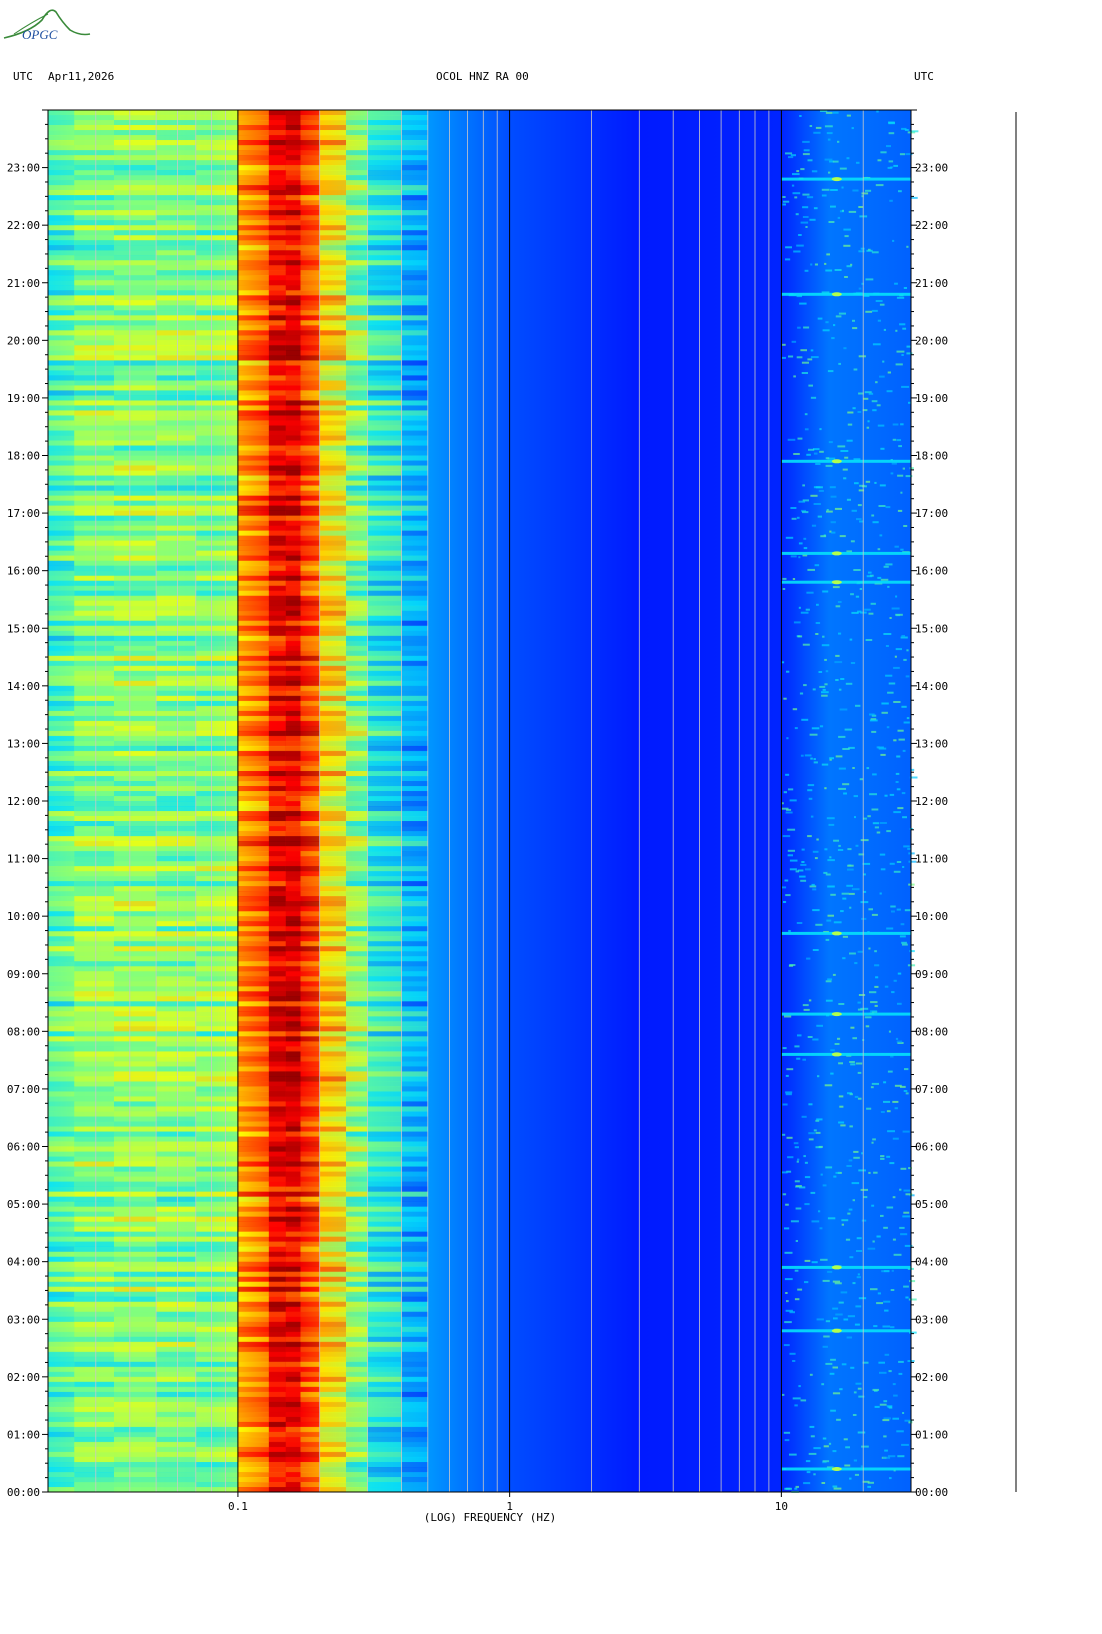 This screenshot has height=1634, width=1102. What do you see at coordinates (23, 1031) in the screenshot?
I see `y-tick-label-left: 08:00` at bounding box center [23, 1031].